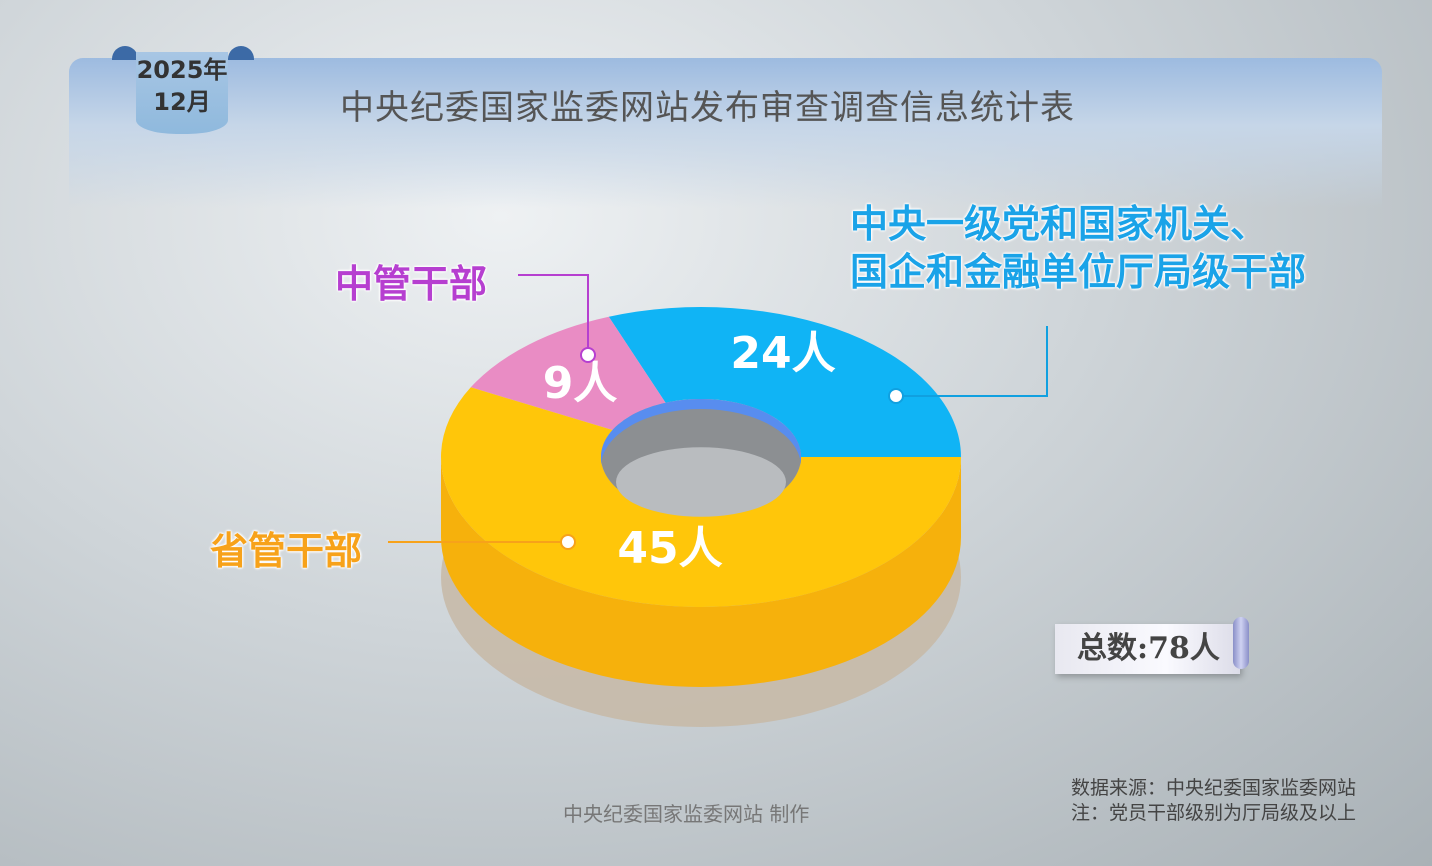 The height and width of the screenshot is (866, 1432). I want to click on source-note: 数据来源：中央纪委国家监委网站 注：党员干部级别为厅局级及以上, so click(1213, 801).